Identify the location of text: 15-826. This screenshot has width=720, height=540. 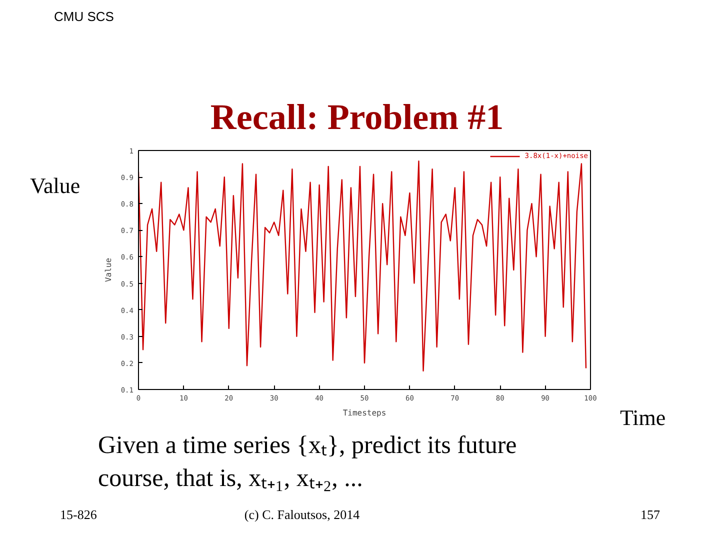
(78, 515).